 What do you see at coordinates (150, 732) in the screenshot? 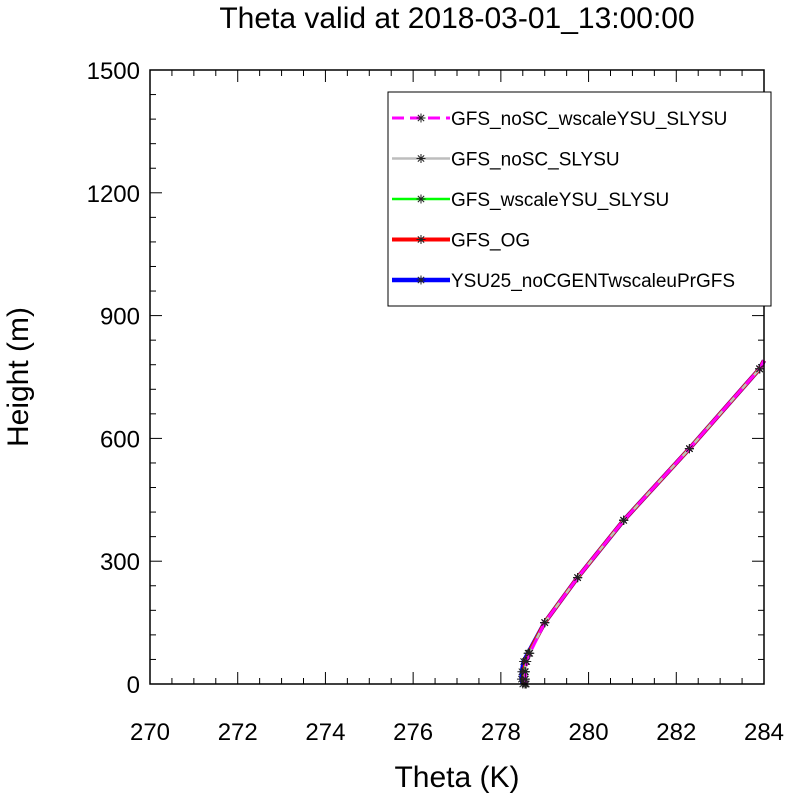
I see `x-tick-label: 270` at bounding box center [150, 732].